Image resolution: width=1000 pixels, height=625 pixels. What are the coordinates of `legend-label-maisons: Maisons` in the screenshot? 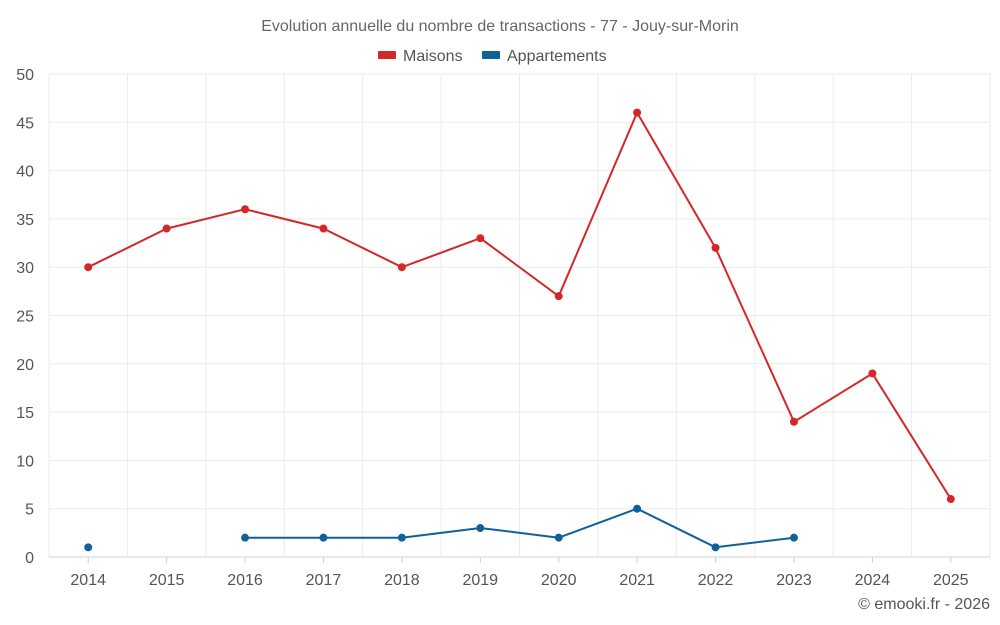 It's located at (433, 56).